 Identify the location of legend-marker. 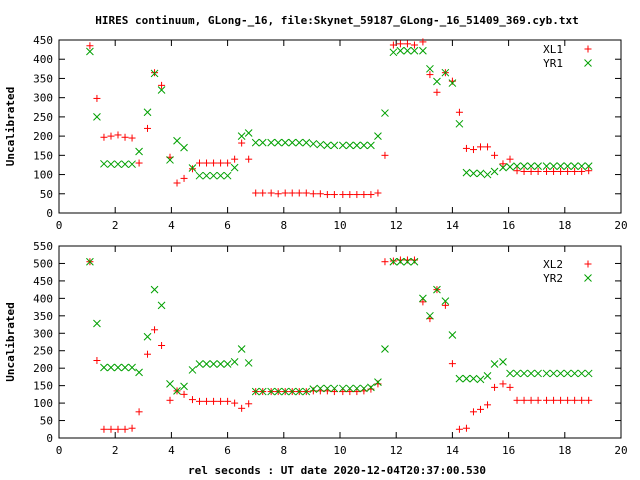
(588, 264).